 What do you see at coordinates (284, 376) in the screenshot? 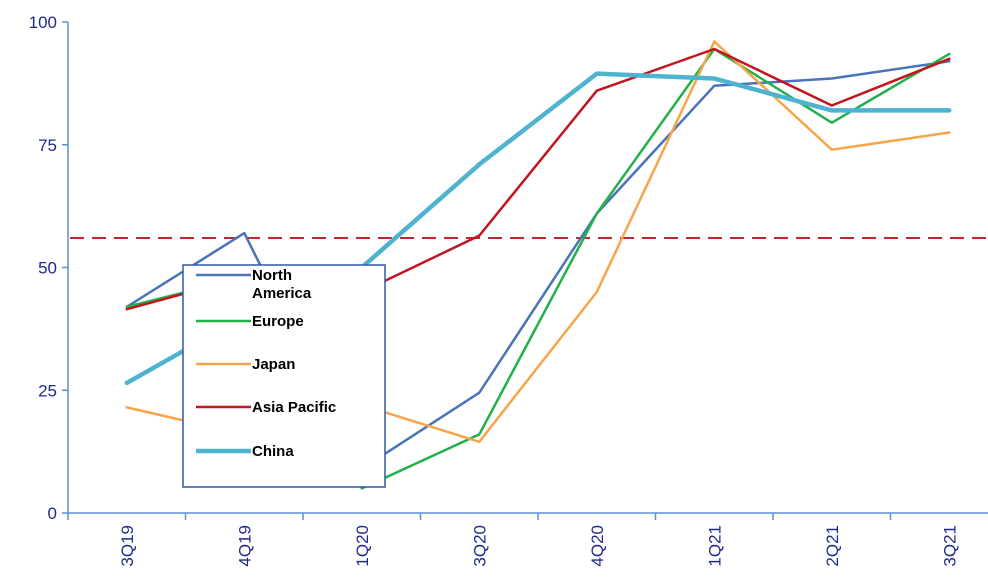
I see `legend: North America Europe Japan Asia Pacific China` at bounding box center [284, 376].